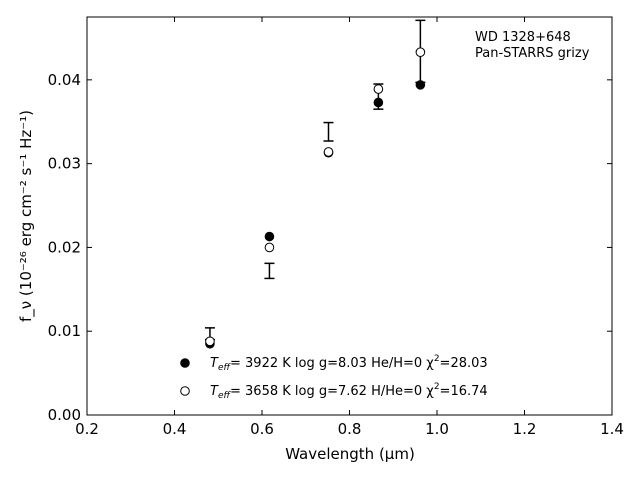 Image resolution: width=640 pixels, height=480 pixels. What do you see at coordinates (262, 429) in the screenshot?
I see `x-tick-label: 0.6` at bounding box center [262, 429].